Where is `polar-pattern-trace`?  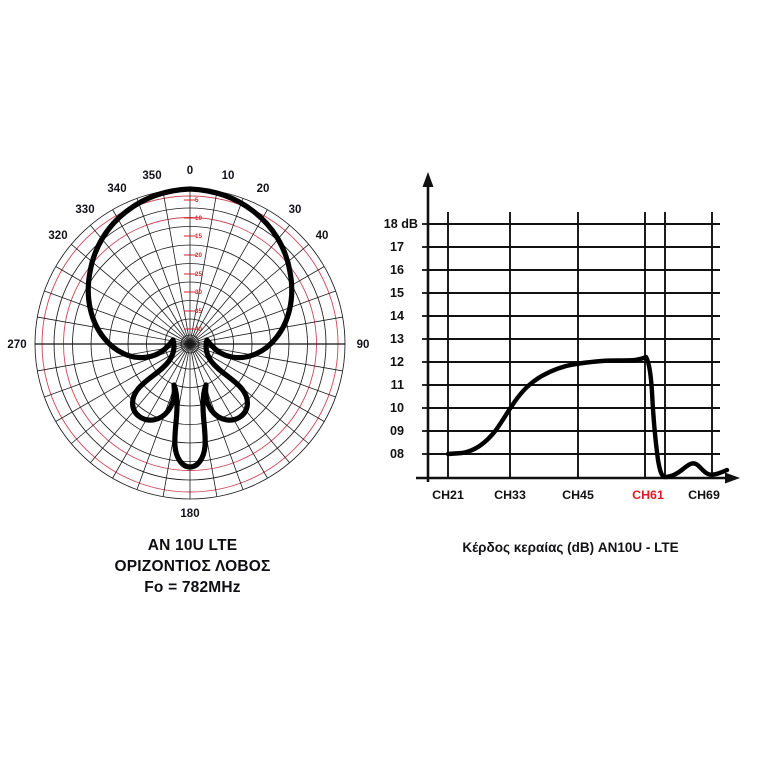
polar-pattern-trace is located at coordinates (190, 328).